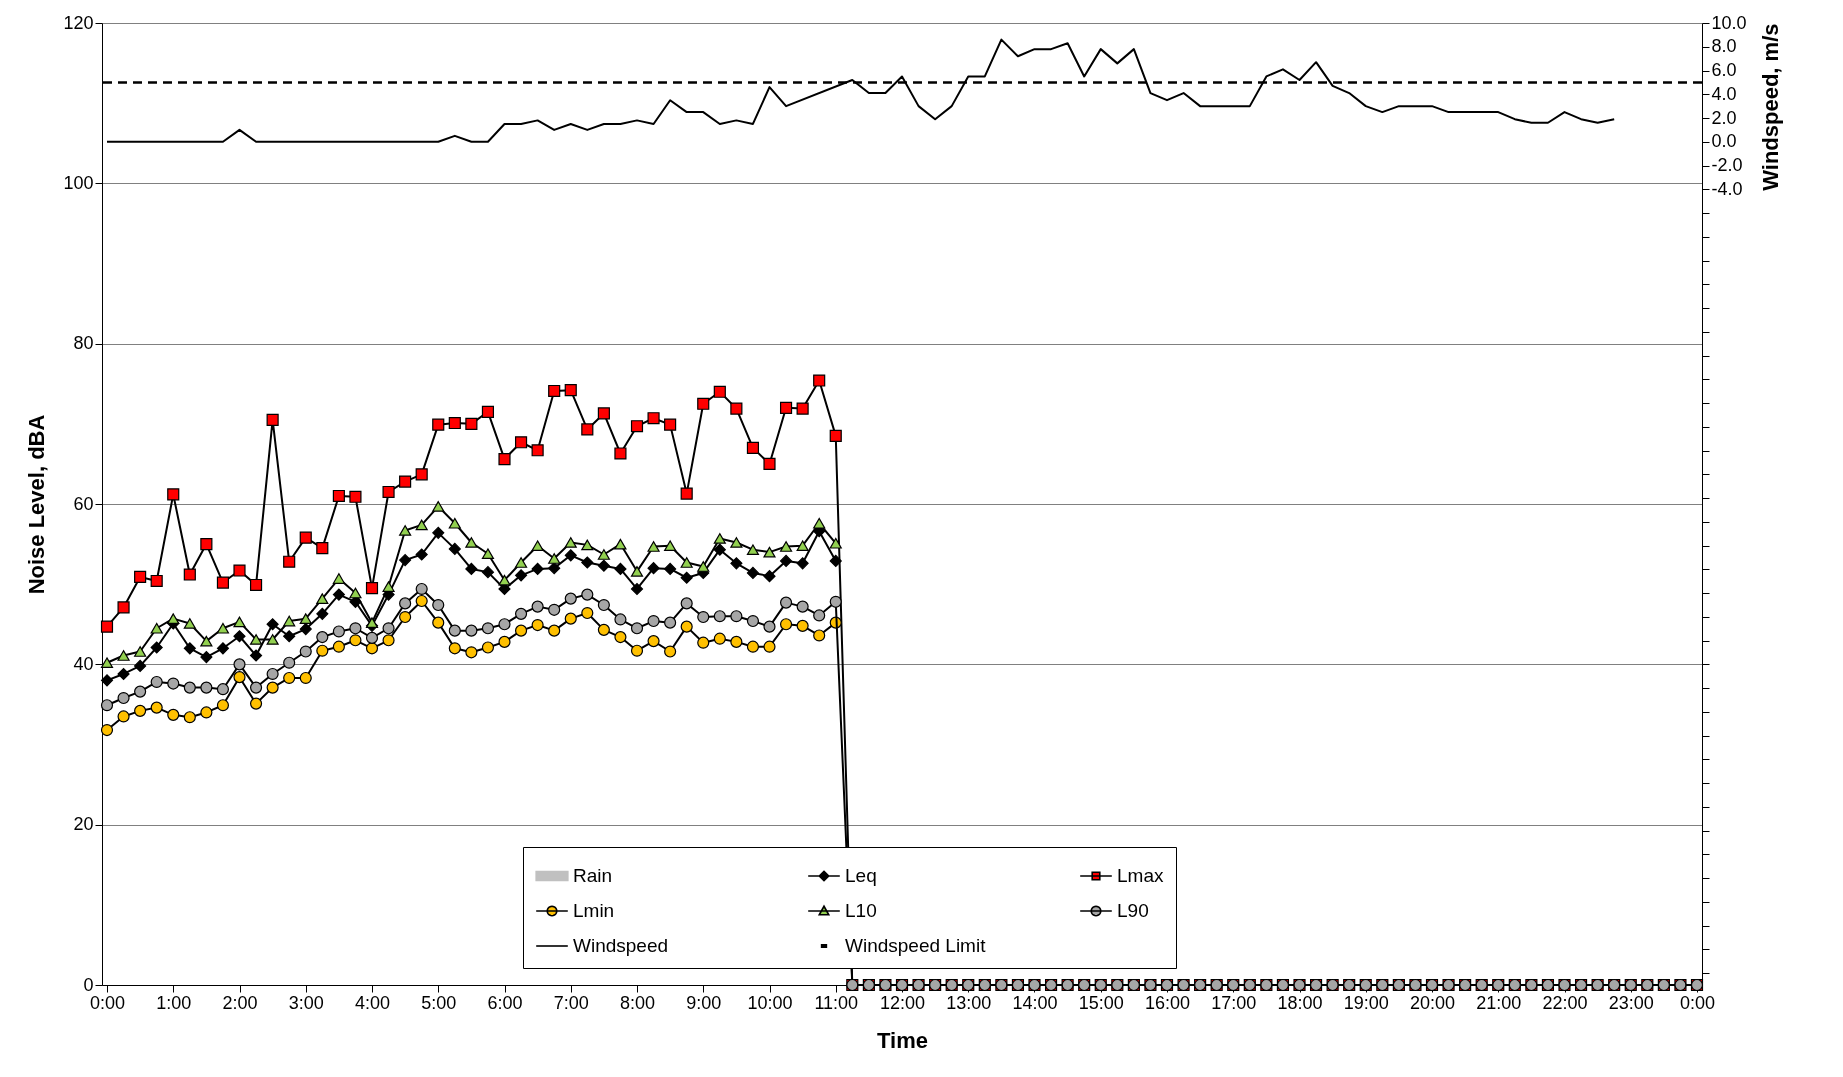  What do you see at coordinates (78, 182) in the screenshot?
I see `y-tick-label: 100` at bounding box center [78, 182].